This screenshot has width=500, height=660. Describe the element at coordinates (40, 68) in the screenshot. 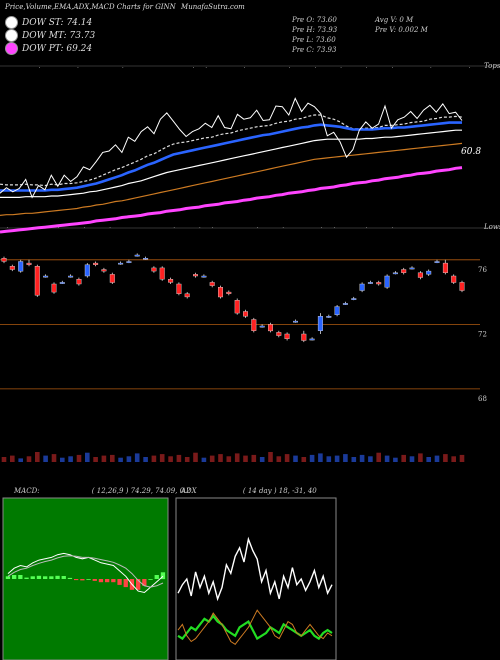

I see `tops-marker-0: ·` at that location.